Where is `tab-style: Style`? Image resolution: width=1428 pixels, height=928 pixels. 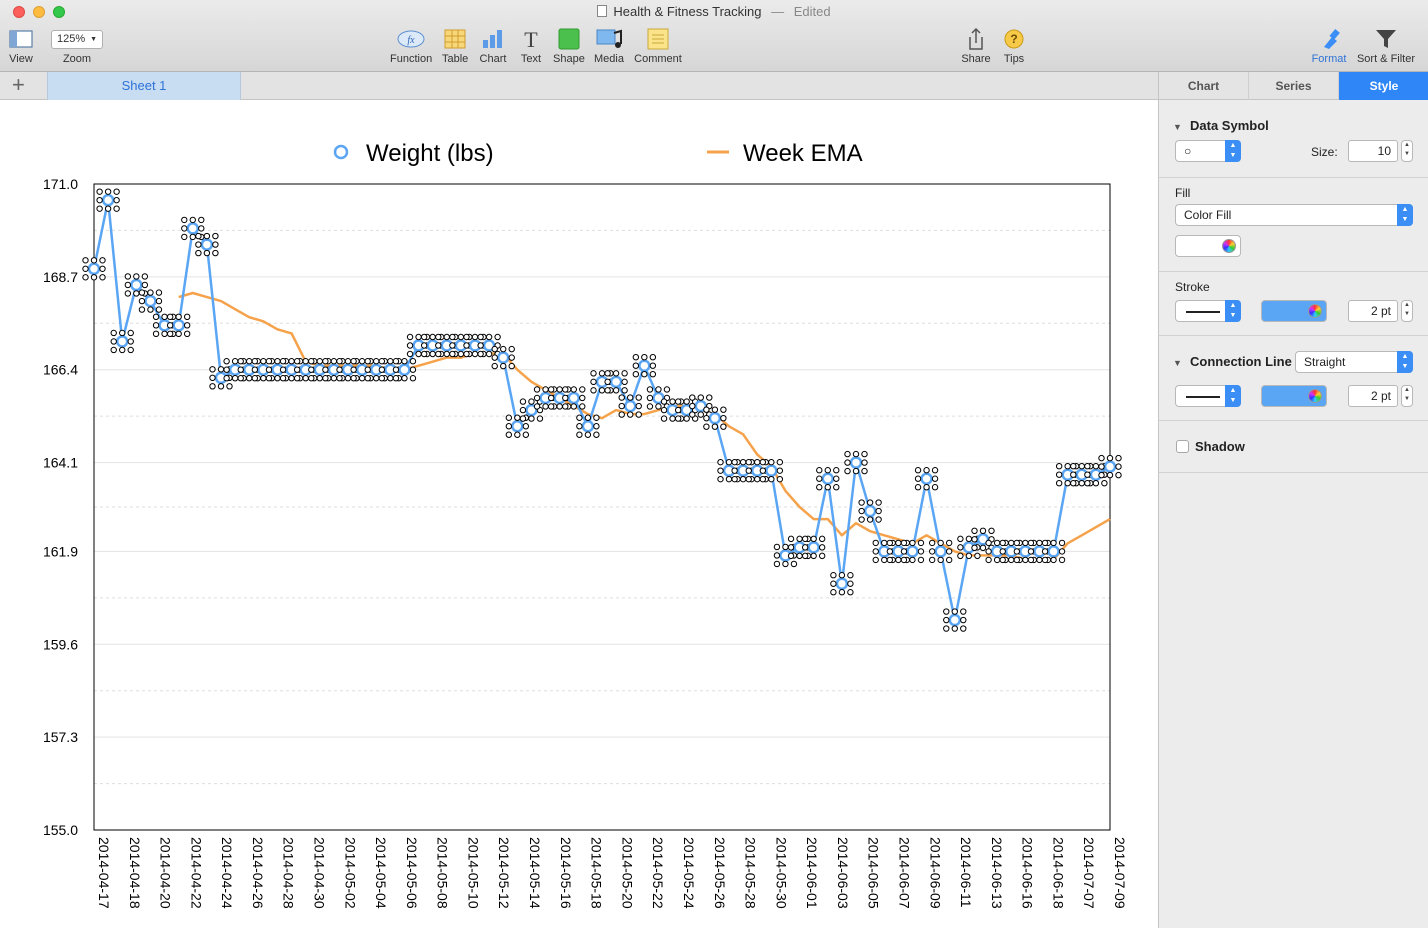
tab-style: Style is located at coordinates (1383, 86).